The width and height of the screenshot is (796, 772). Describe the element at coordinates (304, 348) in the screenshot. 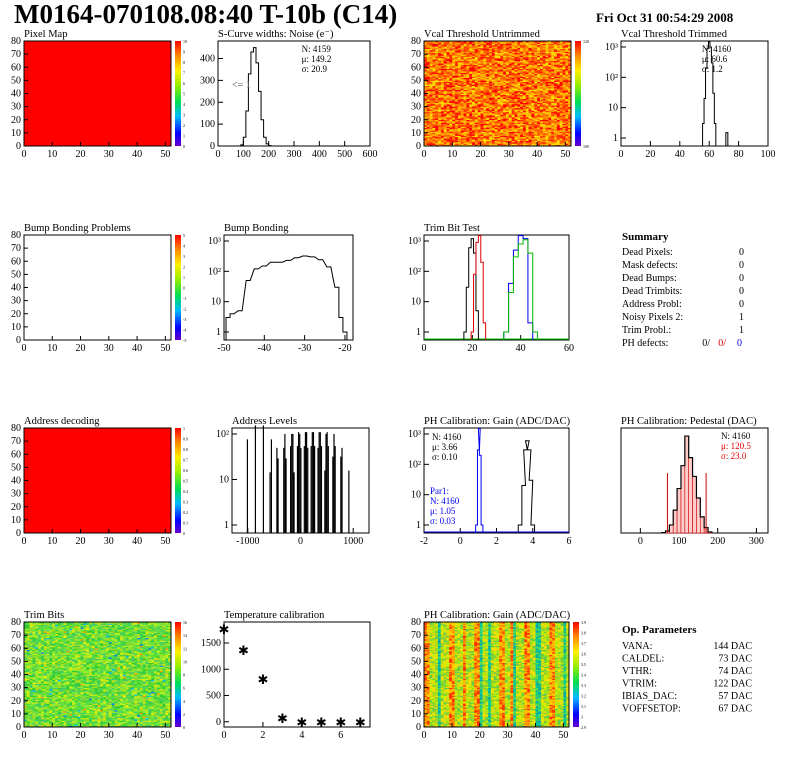

I see `x-tick-label: -30` at that location.